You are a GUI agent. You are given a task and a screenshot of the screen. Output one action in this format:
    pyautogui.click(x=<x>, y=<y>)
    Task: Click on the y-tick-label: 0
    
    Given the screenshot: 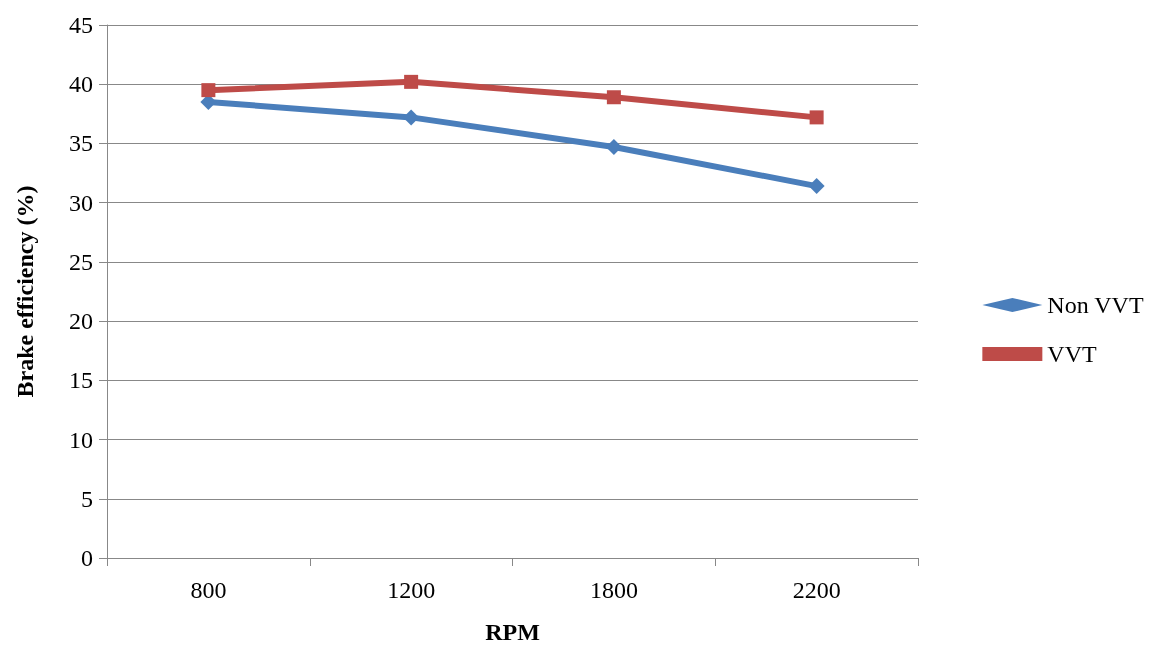 What is the action you would take?
    pyautogui.click(x=87, y=558)
    